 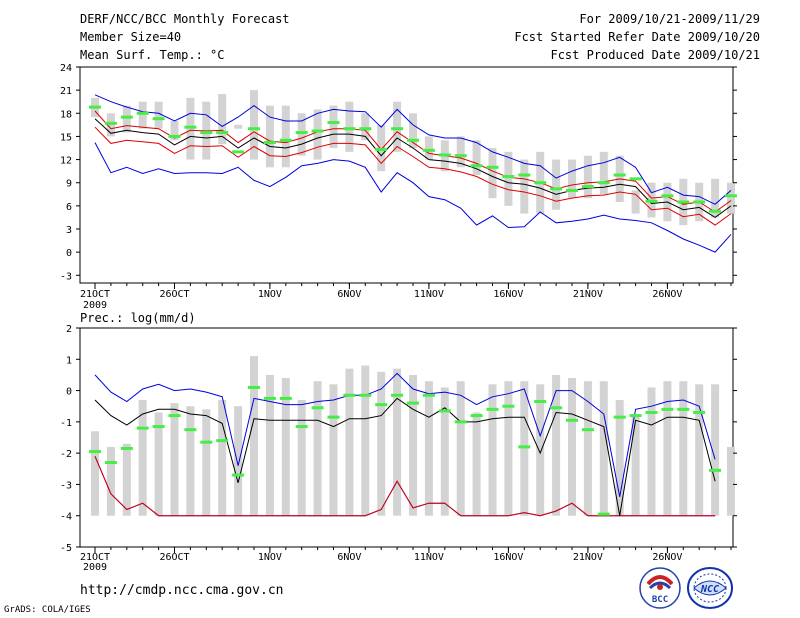 I want to click on y-tick-label: 9, so click(x=69, y=184).